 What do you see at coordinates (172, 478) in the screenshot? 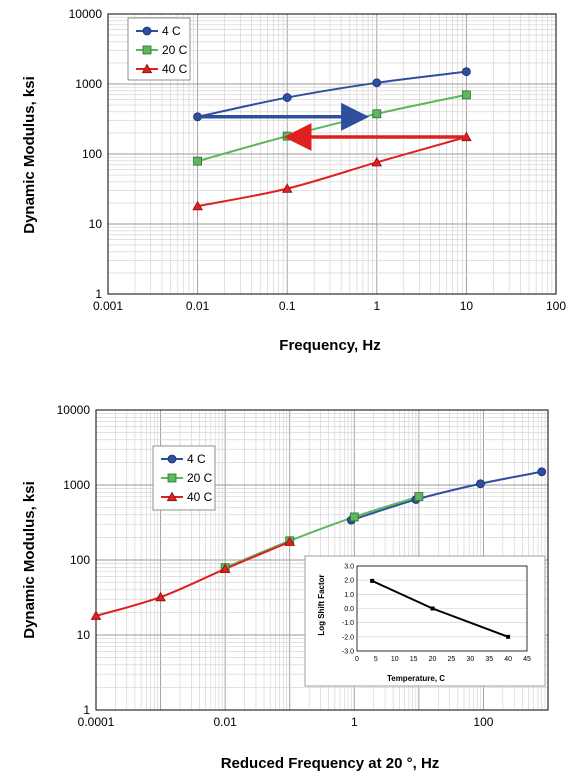
I see `chart-2-legend-marker-20-c` at bounding box center [172, 478].